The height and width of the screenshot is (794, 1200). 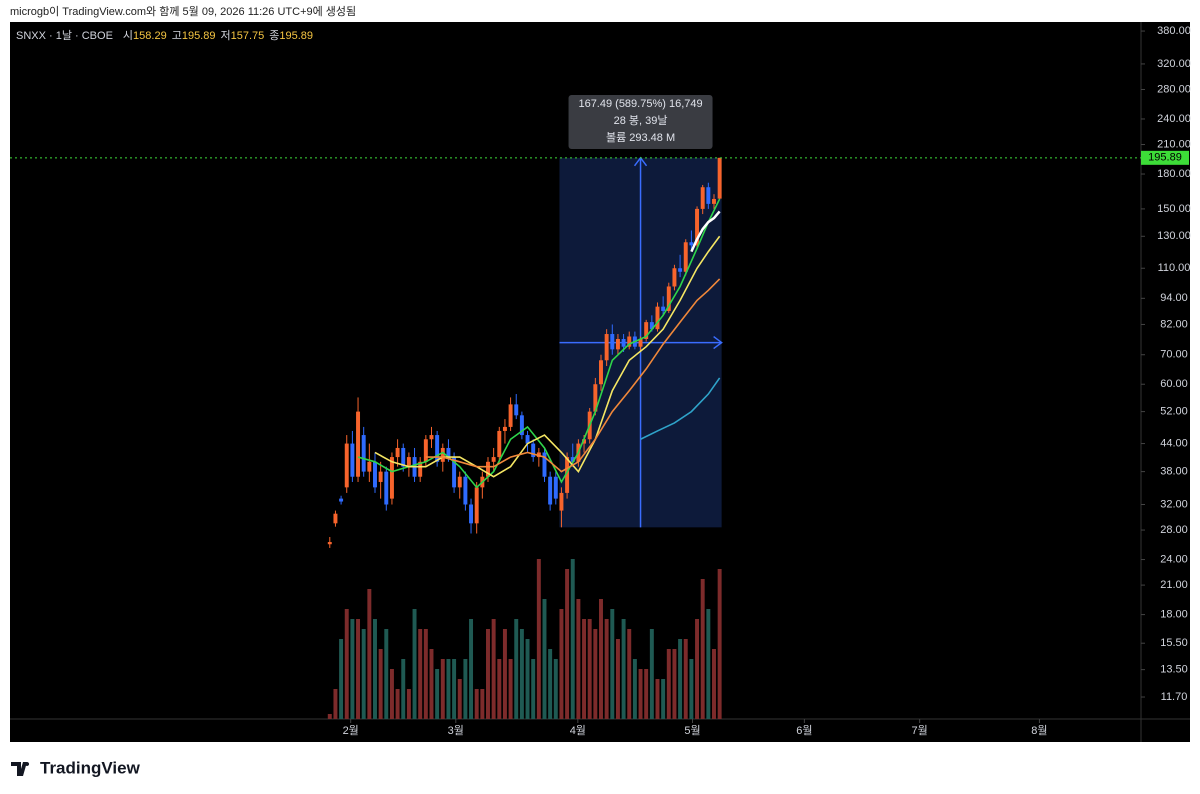 I want to click on y-tick-label: 94.00, so click(x=1174, y=298).